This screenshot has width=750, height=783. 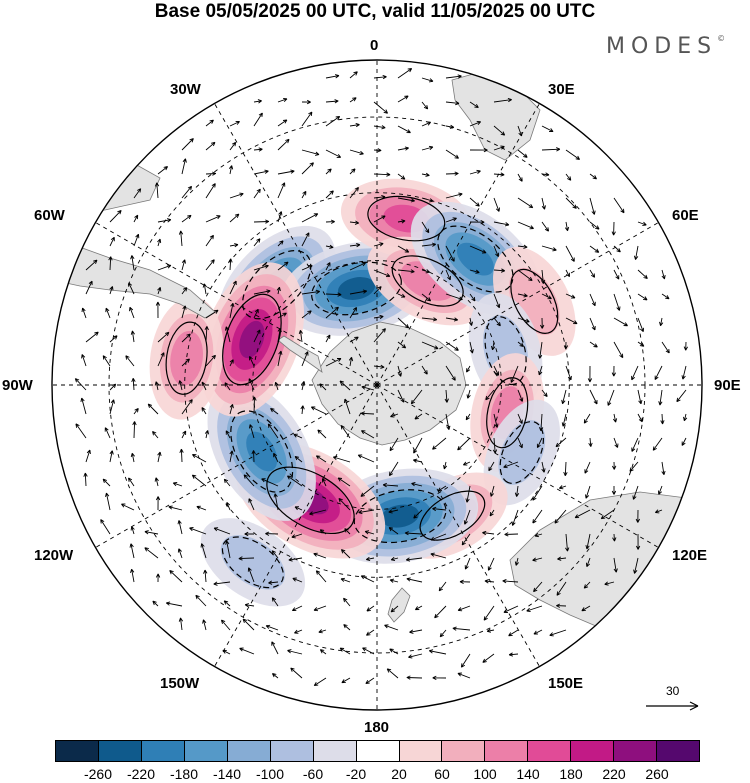 I want to click on colorbar-tick-label: -20, so click(x=356, y=774).